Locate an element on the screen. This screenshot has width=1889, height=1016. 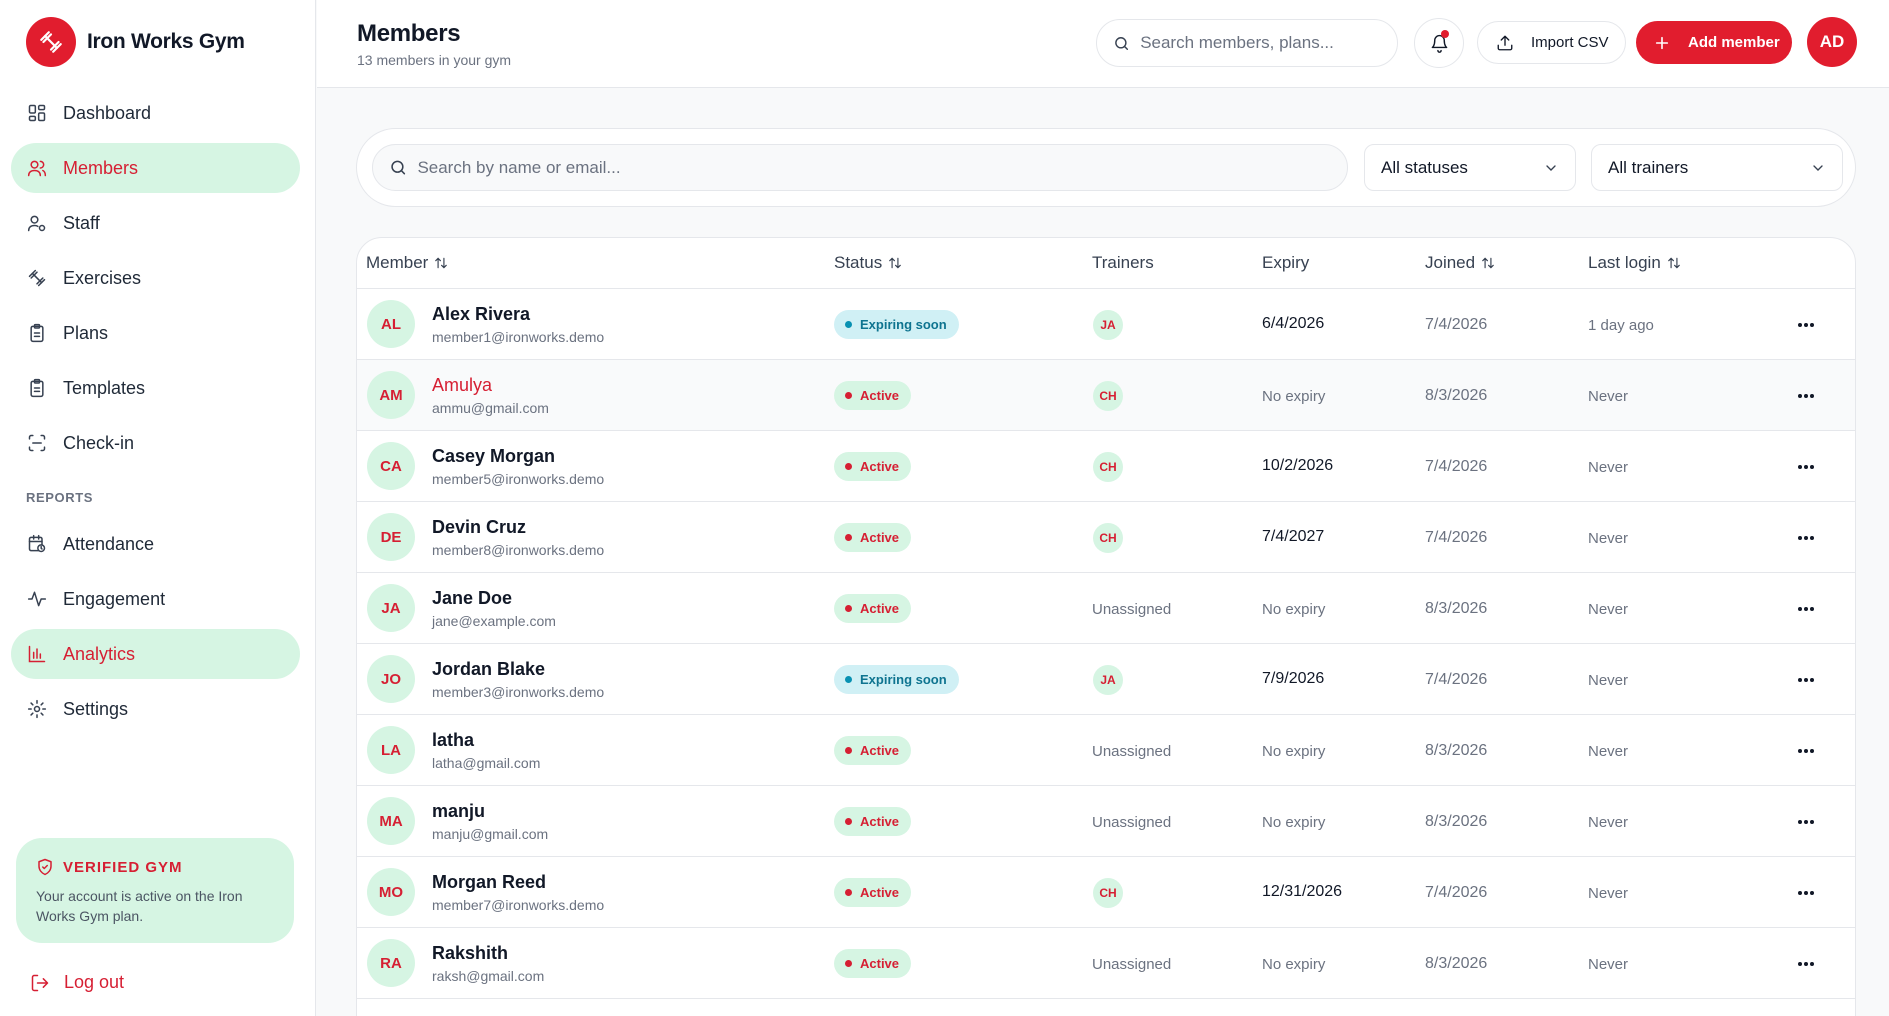
logout-label: Log out is located at coordinates (94, 982).